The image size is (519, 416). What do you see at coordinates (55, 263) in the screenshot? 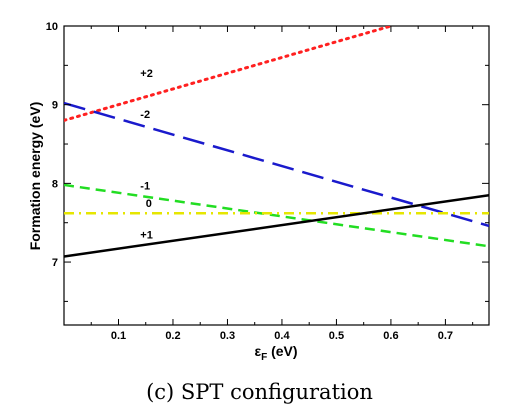
I see `y-tick-label: 7` at bounding box center [55, 263].